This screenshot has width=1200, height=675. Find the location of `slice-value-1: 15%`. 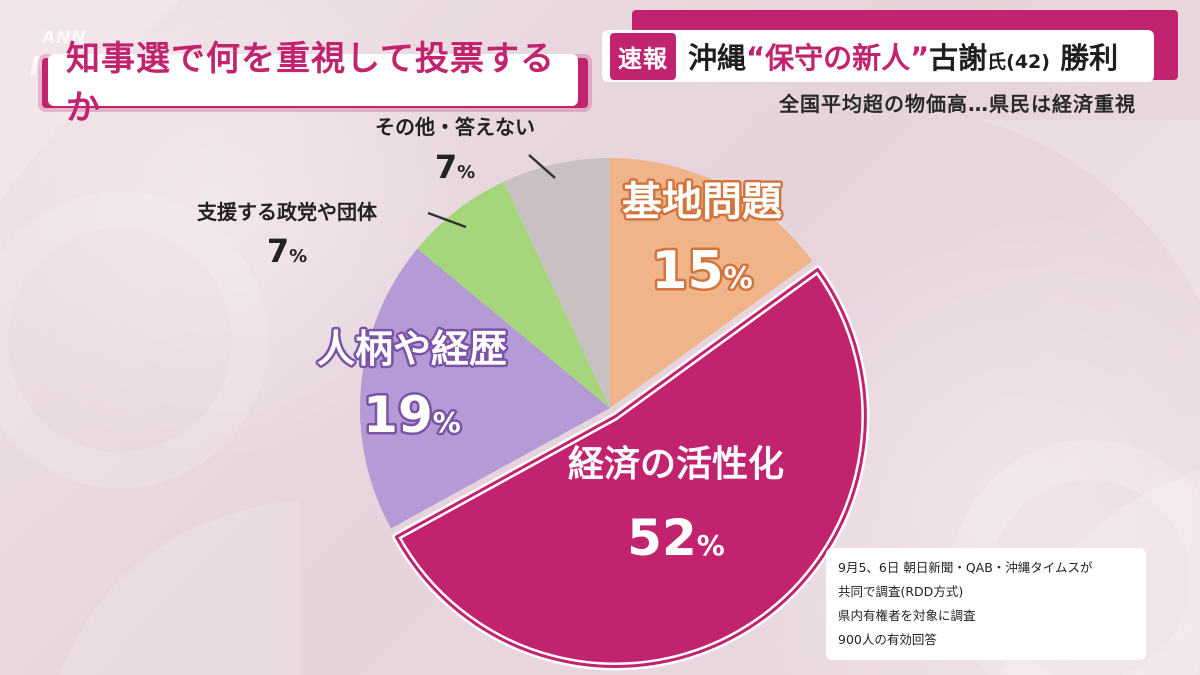

slice-value-1: 15% is located at coordinates (701, 271).